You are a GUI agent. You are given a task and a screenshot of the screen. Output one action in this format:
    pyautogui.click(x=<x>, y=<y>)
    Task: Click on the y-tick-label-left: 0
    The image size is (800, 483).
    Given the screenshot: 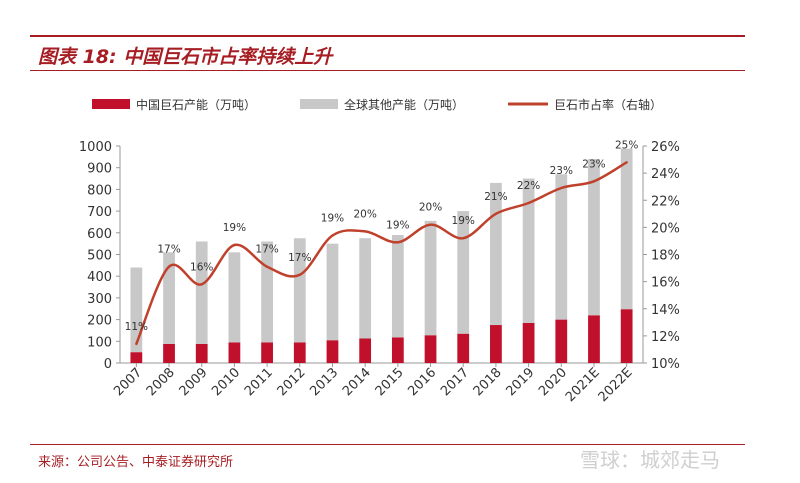 What is the action you would take?
    pyautogui.click(x=108, y=364)
    